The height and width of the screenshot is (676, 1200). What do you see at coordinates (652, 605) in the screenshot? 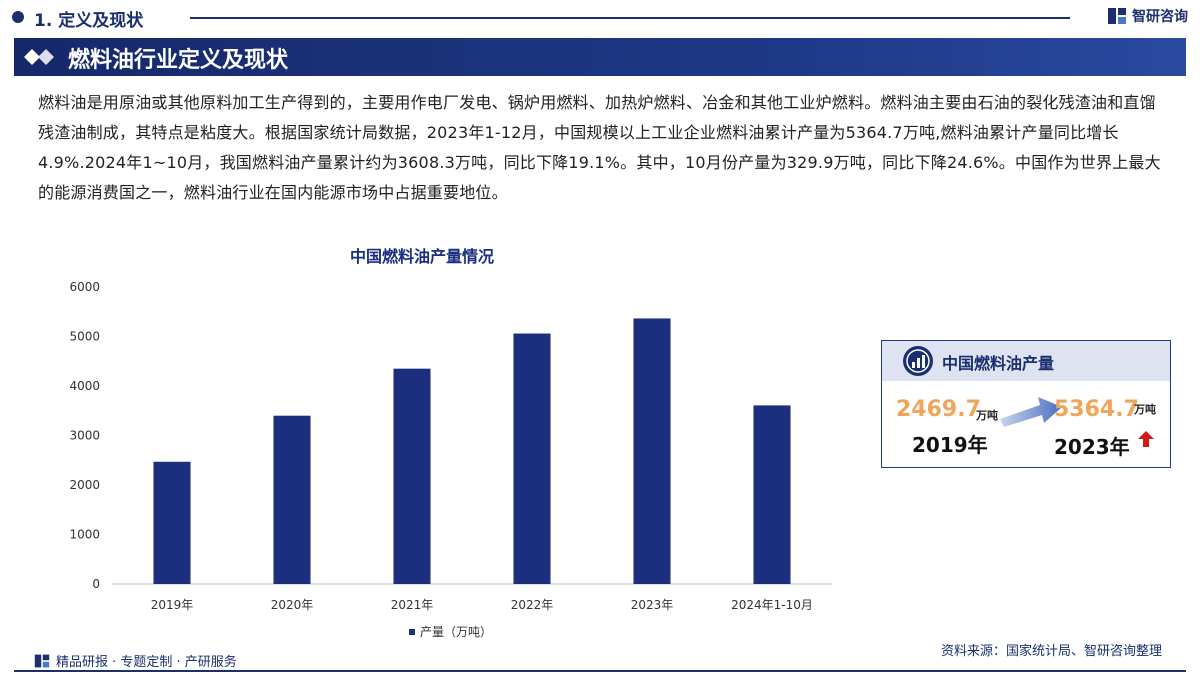
I see `x-tick-label: 2023年` at bounding box center [652, 605].